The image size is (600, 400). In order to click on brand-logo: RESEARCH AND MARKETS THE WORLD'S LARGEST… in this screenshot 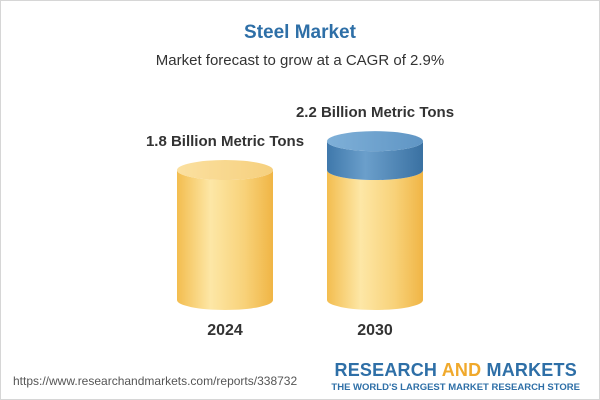, I will do `click(455, 376)`.